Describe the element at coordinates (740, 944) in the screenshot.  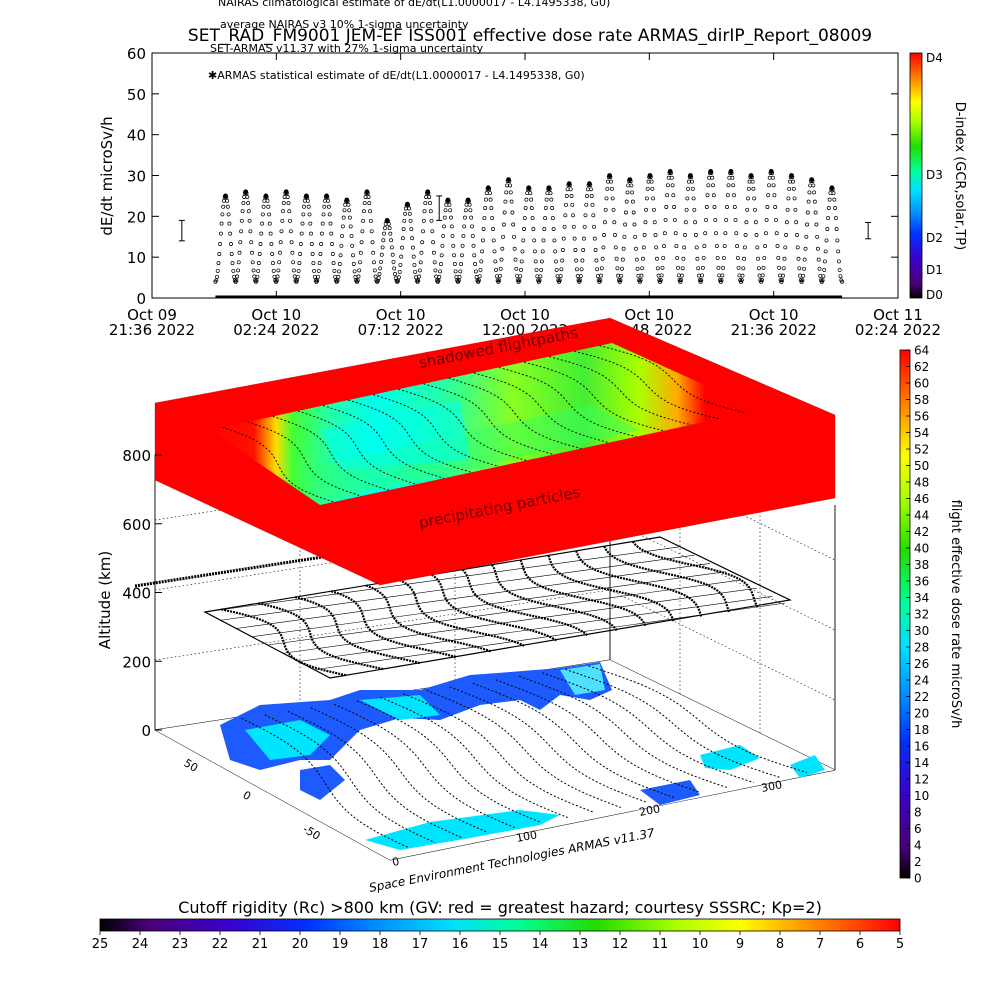
I see `rigidity-tick-label: 9` at that location.